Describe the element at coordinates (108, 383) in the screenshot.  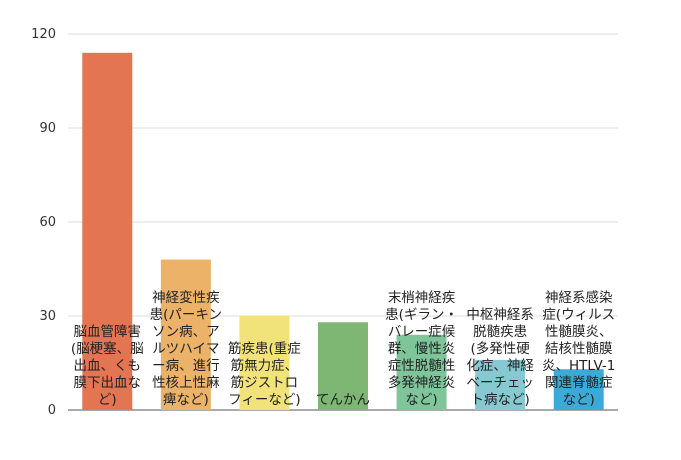
I see `bar-label-line: 膜下出血な` at that location.